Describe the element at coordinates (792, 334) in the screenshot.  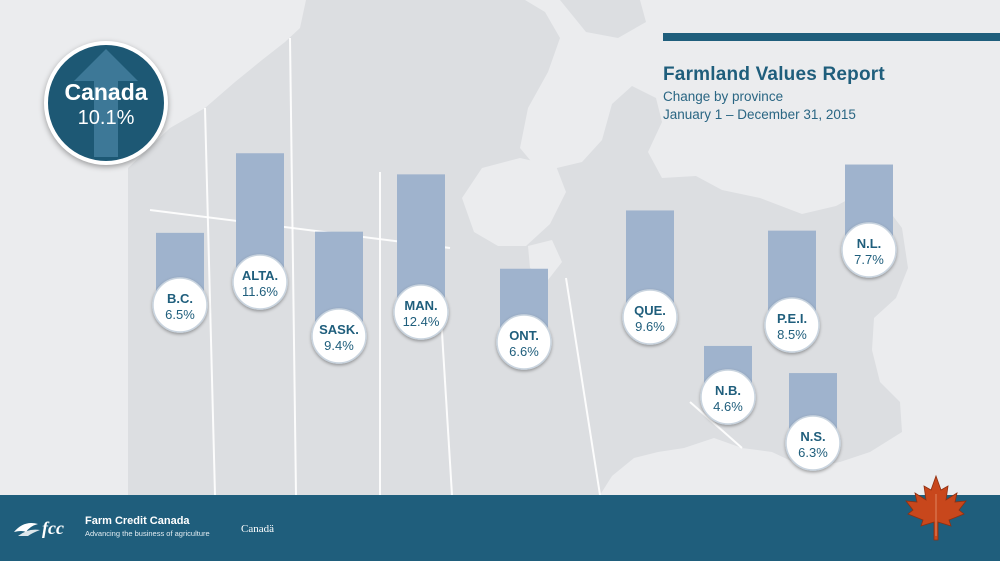
I see `province-value-label: 8.5%` at that location.